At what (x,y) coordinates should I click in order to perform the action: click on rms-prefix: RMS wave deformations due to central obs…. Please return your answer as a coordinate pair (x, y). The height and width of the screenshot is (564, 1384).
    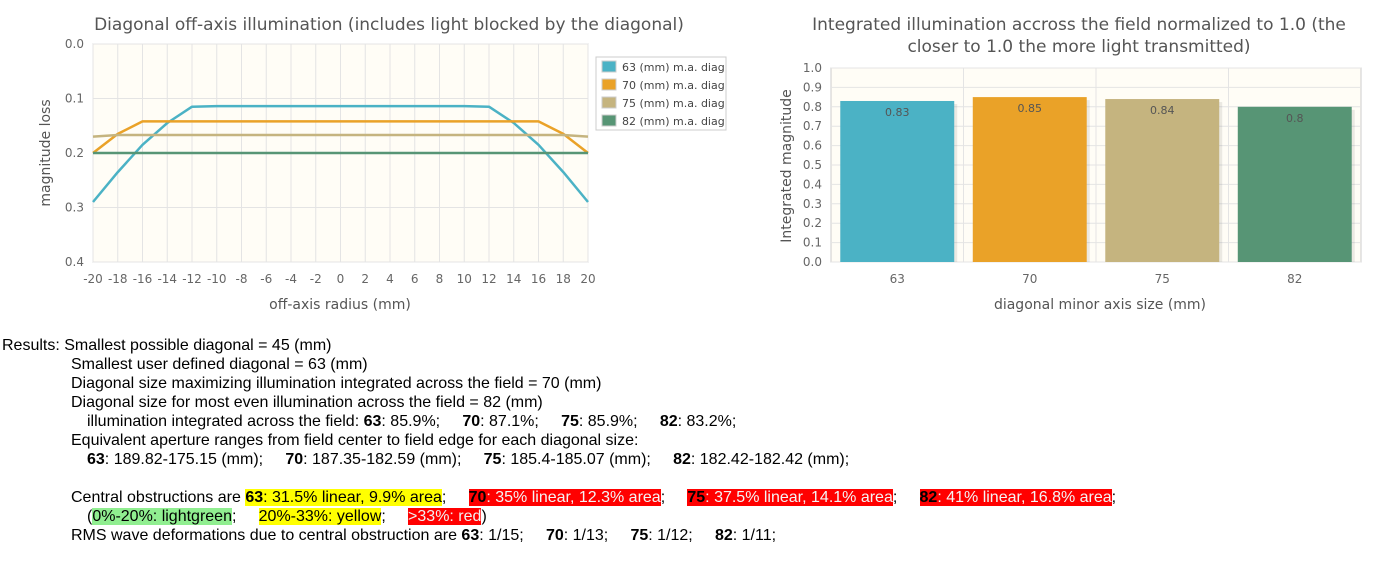
    Looking at the image, I should click on (264, 535).